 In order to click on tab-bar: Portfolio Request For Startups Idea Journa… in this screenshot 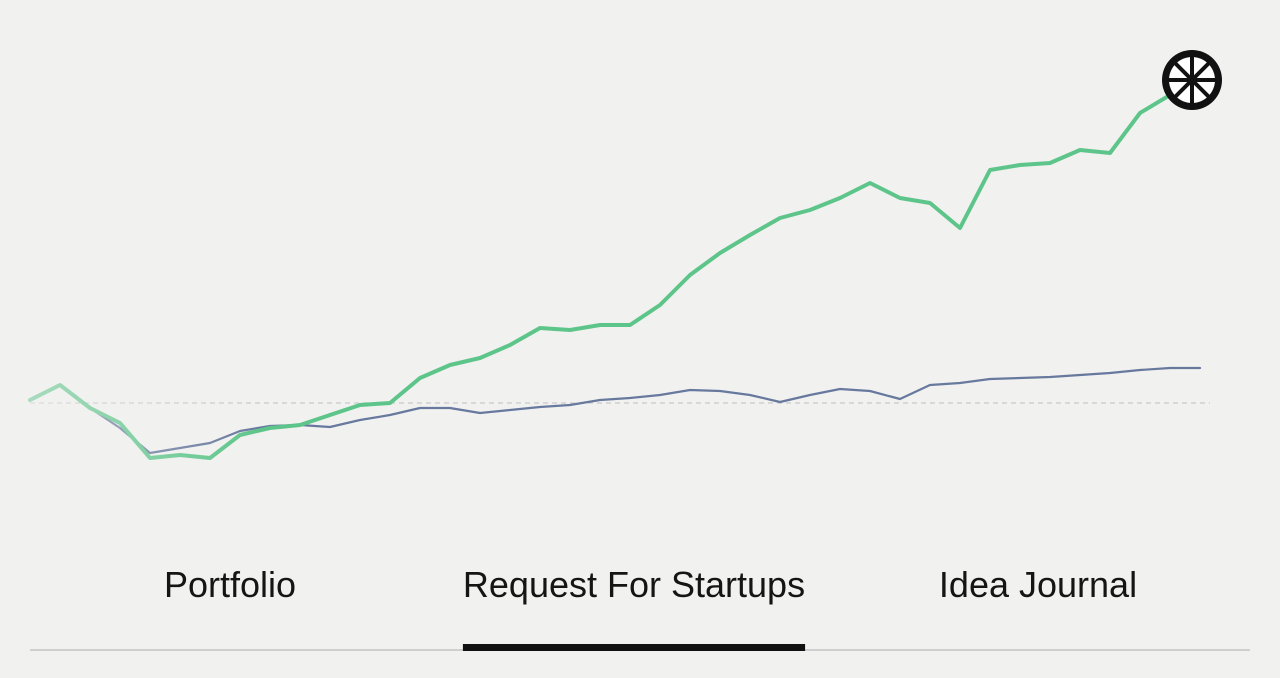, I will do `click(650, 607)`.